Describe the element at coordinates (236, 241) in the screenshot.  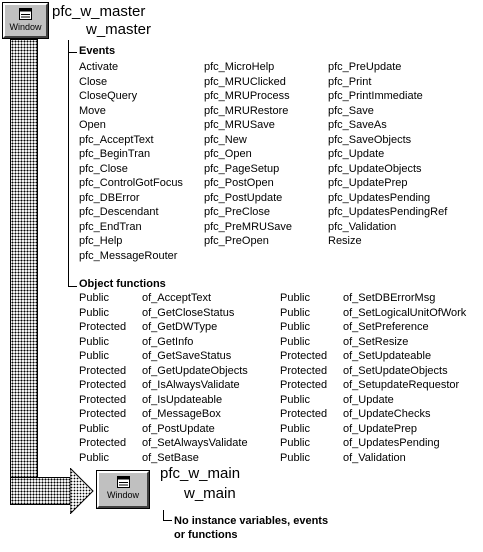
I see `event-item: pfc_PreOpen` at that location.